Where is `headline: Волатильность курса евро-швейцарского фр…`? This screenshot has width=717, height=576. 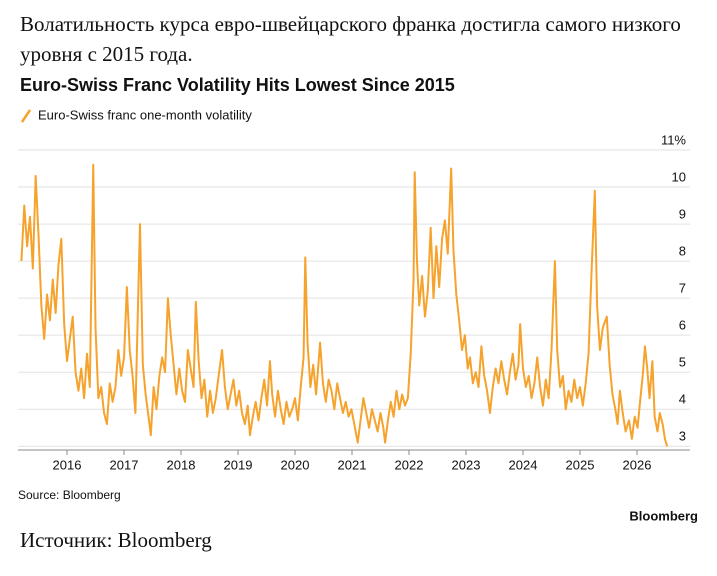 headline: Волатильность курса евро-швейцарского фр… is located at coordinates (350, 39).